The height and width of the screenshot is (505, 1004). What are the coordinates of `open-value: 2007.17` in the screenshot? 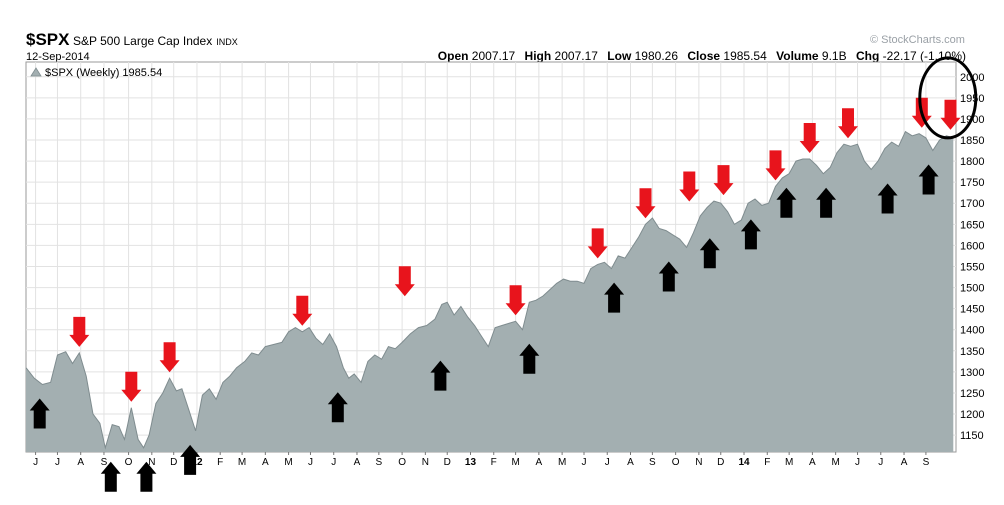 It's located at (493, 56).